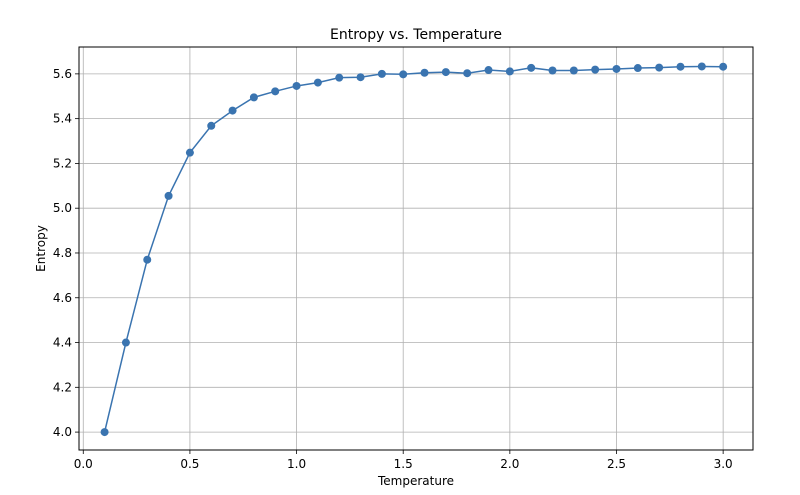  What do you see at coordinates (296, 464) in the screenshot?
I see `x-tick-label: 1.0` at bounding box center [296, 464].